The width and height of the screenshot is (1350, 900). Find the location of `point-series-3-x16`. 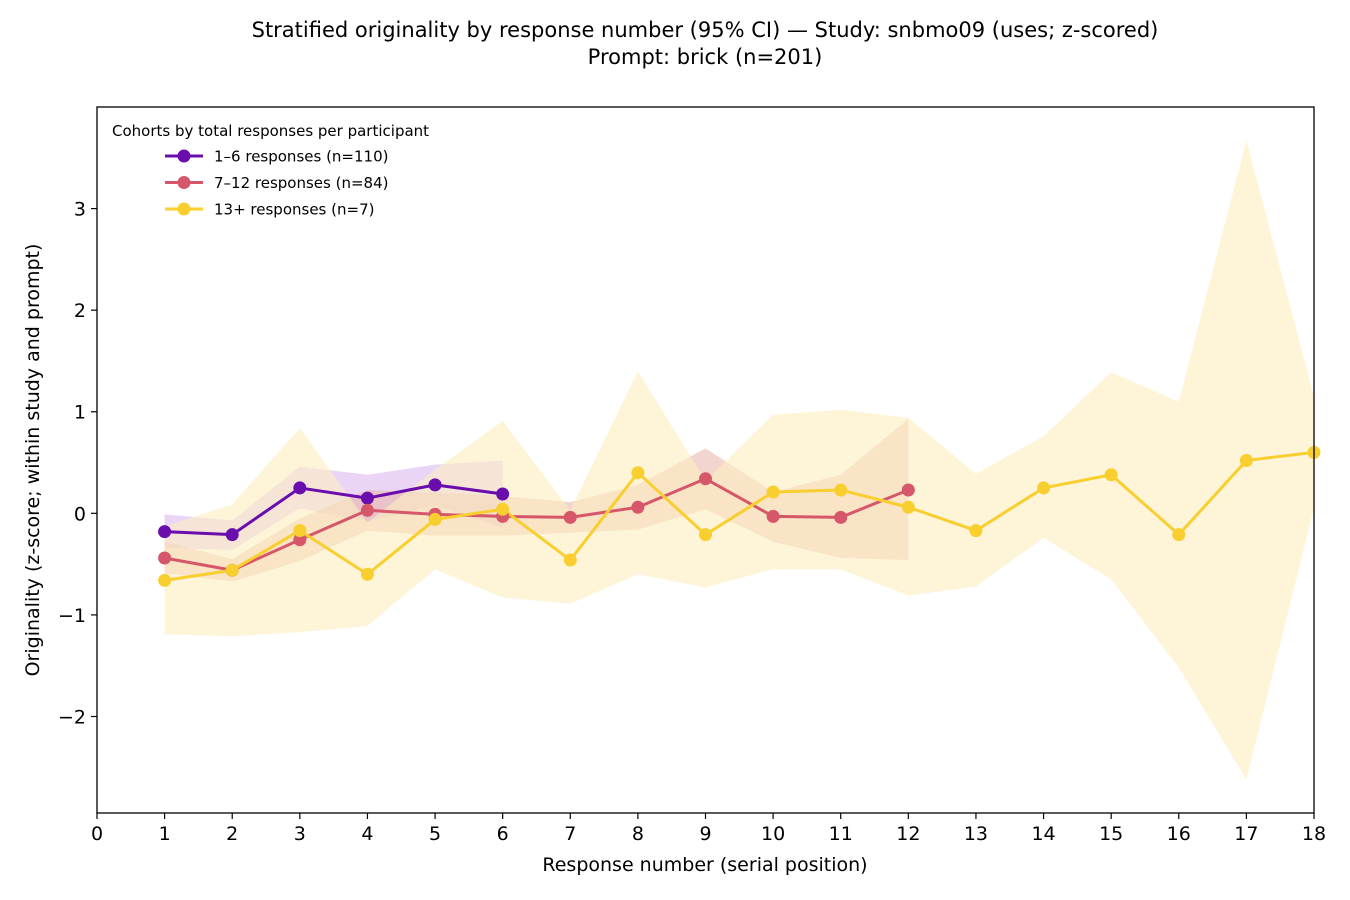

point-series-3-x16 is located at coordinates (1179, 535).